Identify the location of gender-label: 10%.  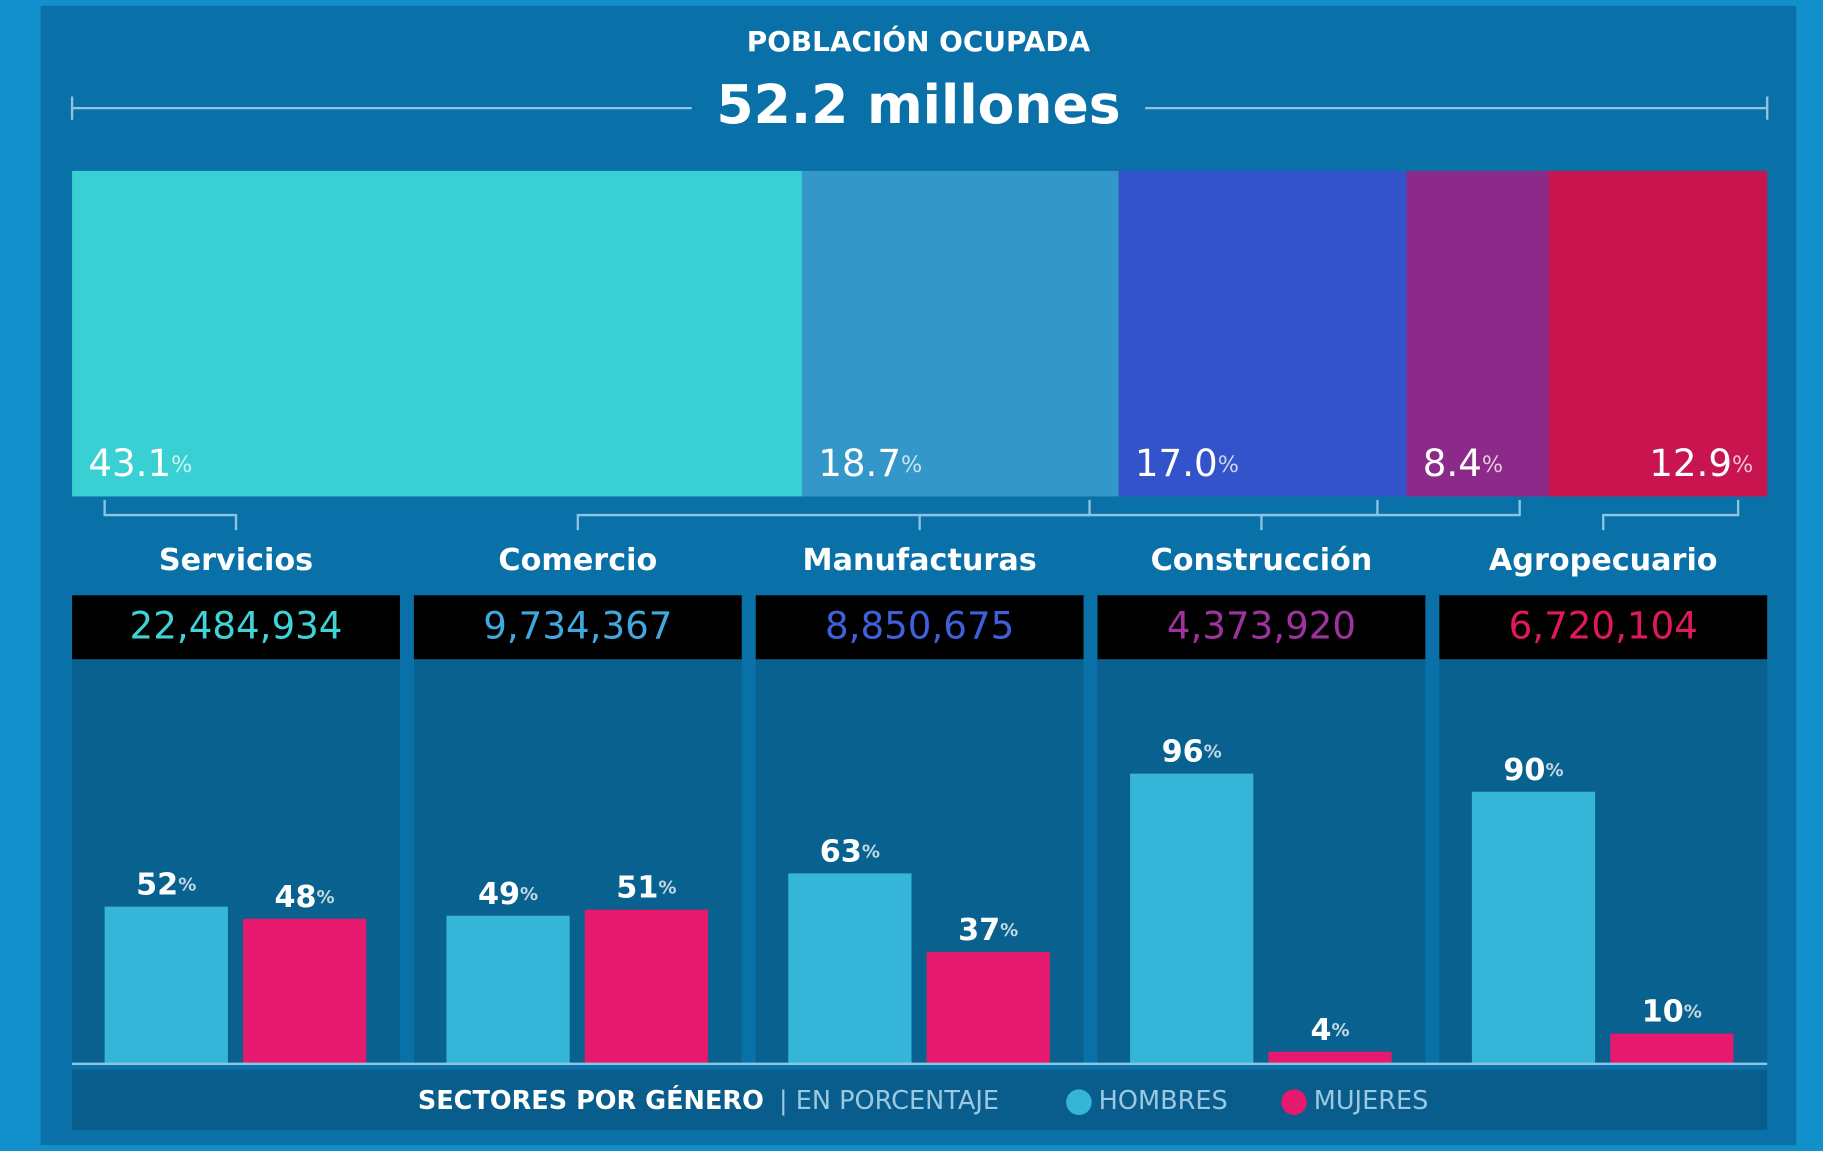
(1672, 1011).